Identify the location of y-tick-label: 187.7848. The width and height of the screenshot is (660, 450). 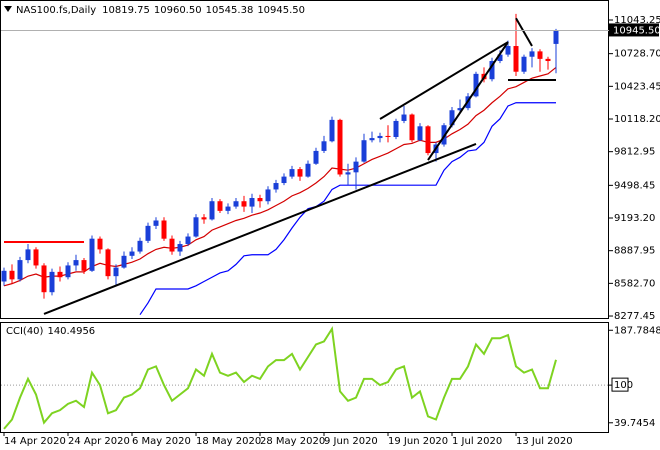
(637, 330).